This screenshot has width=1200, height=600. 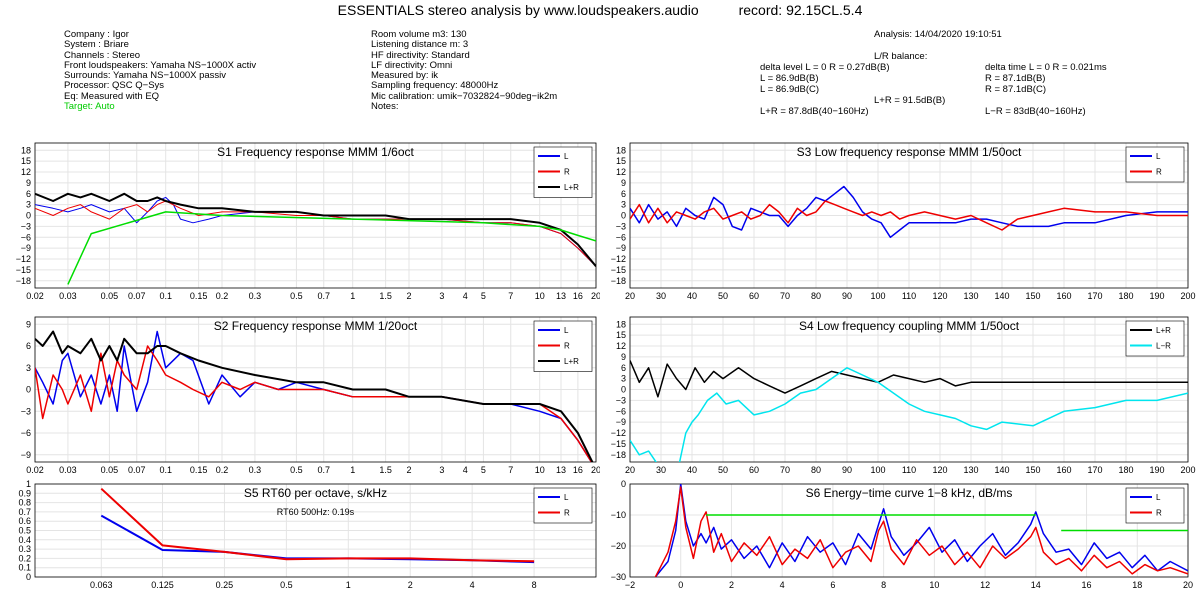 What do you see at coordinates (534, 585) in the screenshot?
I see `x-tick-label: 8` at bounding box center [534, 585].